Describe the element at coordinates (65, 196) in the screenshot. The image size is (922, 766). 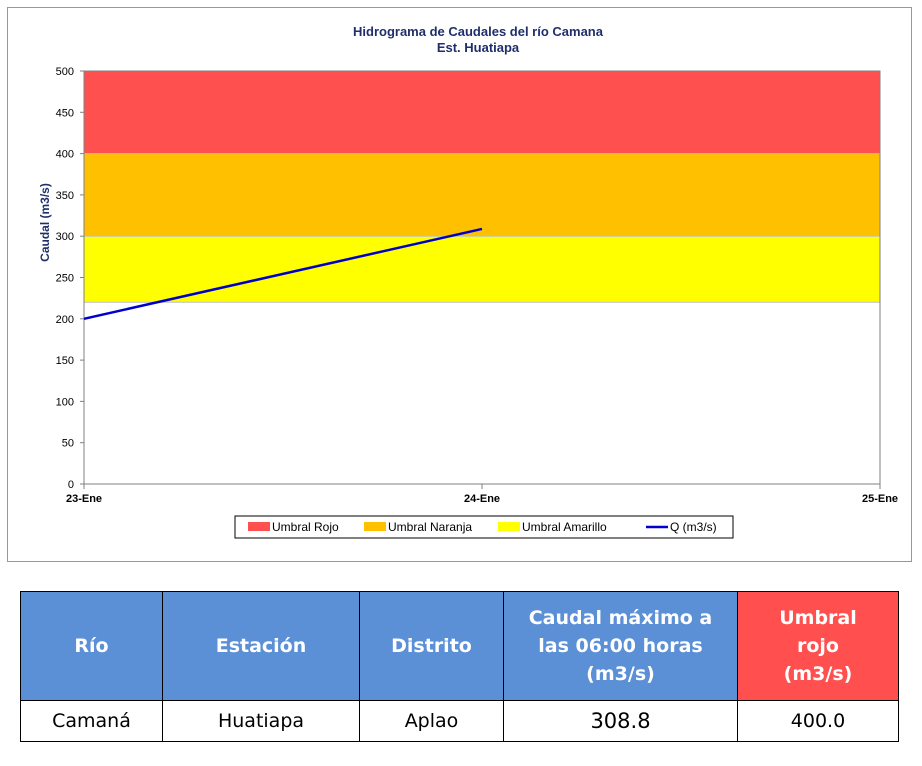
I see `y-tick-label: 350` at that location.